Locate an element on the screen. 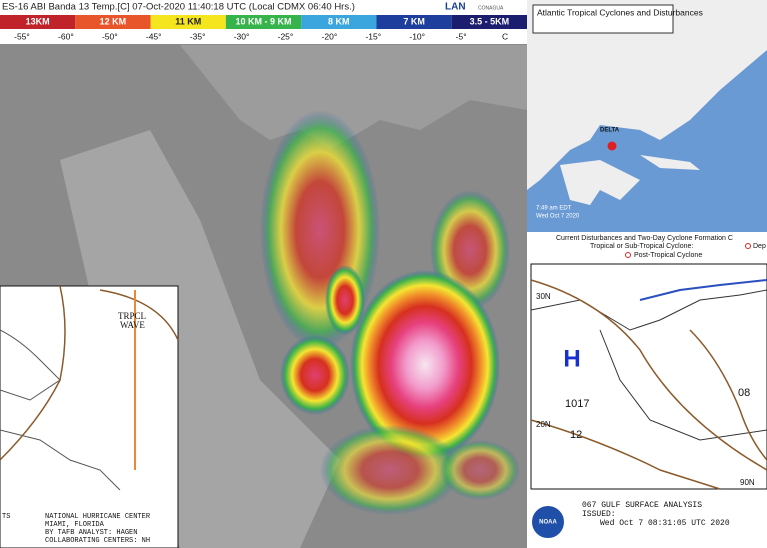  legend-background is located at coordinates (647, 247).